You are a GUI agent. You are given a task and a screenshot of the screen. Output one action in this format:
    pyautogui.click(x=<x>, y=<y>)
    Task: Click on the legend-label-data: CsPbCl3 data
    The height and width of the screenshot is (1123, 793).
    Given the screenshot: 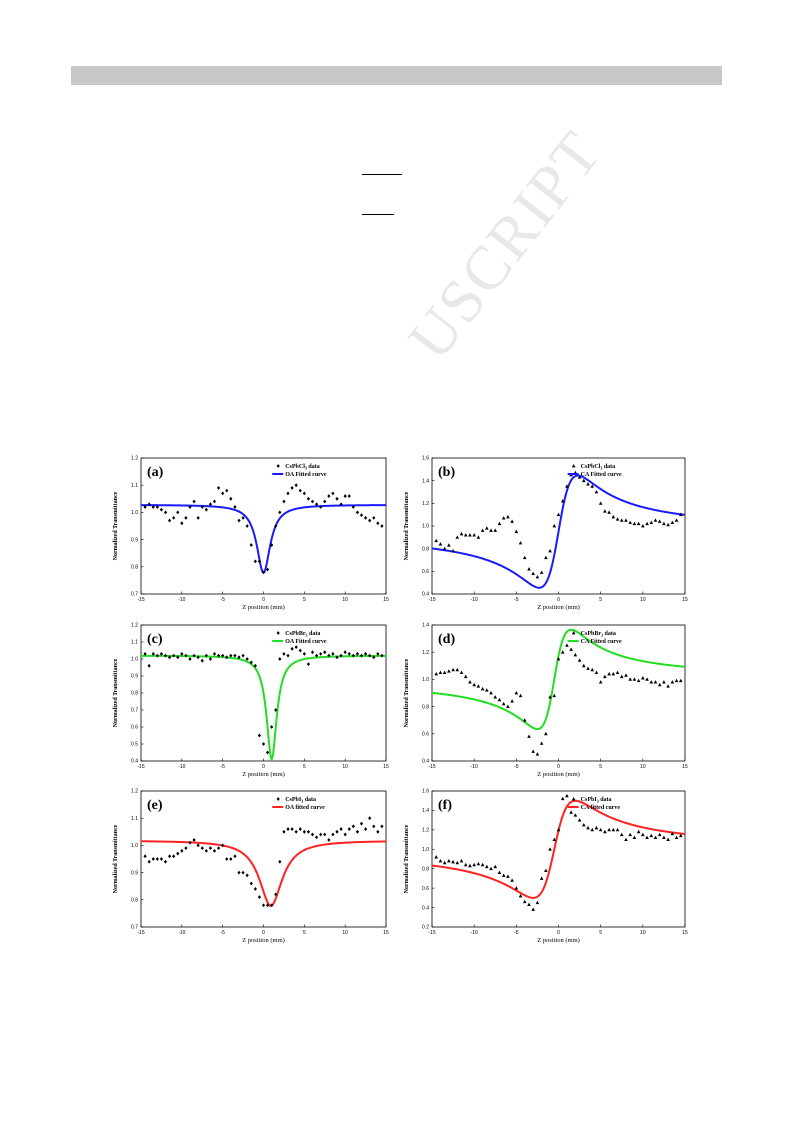 What is the action you would take?
    pyautogui.click(x=302, y=467)
    